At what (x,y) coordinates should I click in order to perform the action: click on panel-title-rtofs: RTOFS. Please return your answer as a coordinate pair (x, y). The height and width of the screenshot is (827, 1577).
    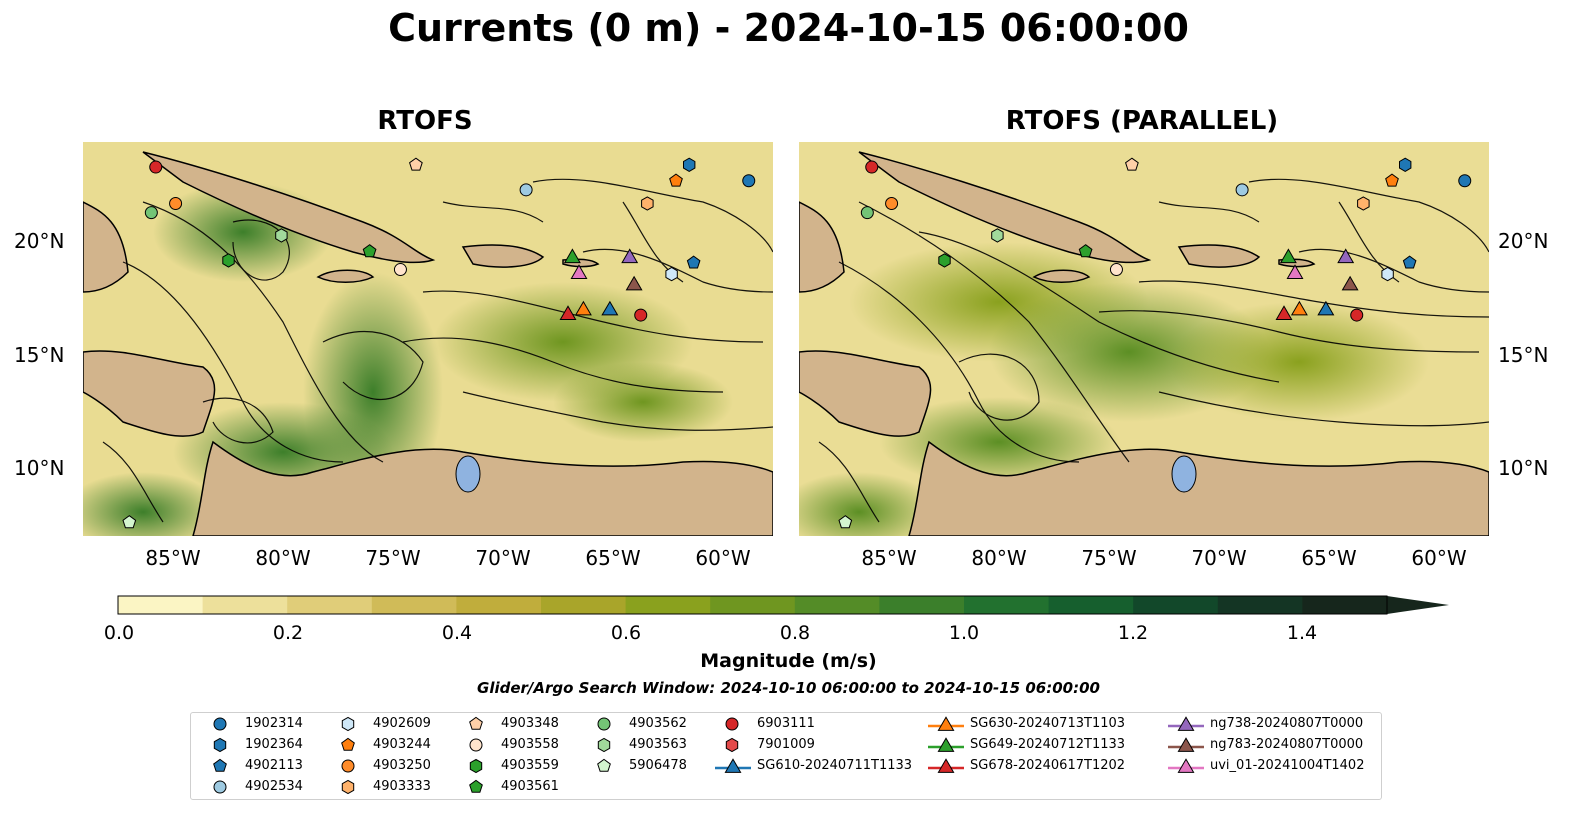
    Looking at the image, I should click on (425, 121).